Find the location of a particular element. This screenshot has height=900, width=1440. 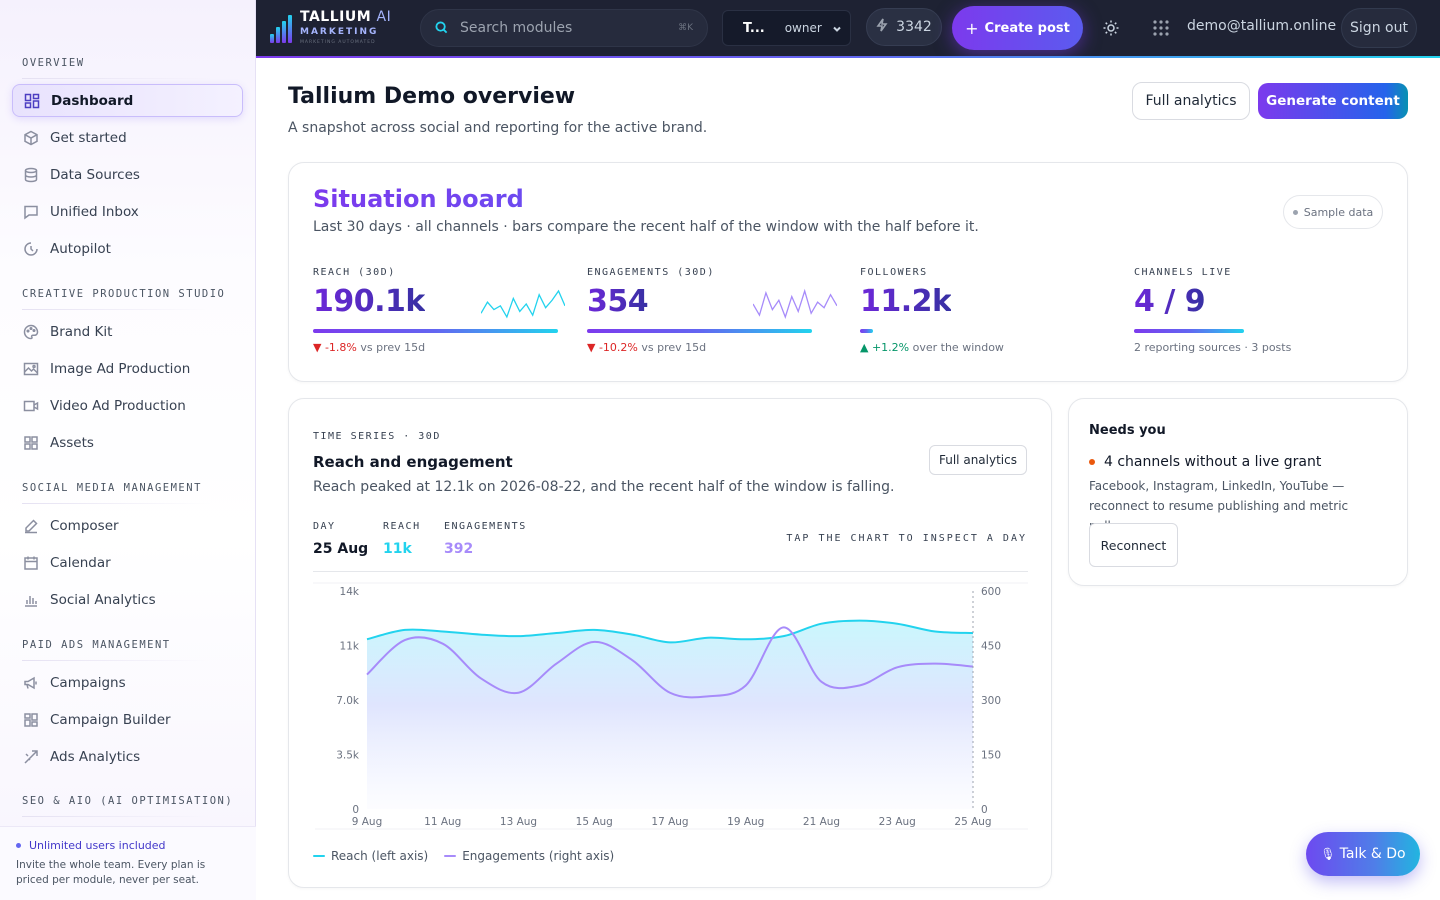

x-tick: 11 Aug is located at coordinates (442, 822).